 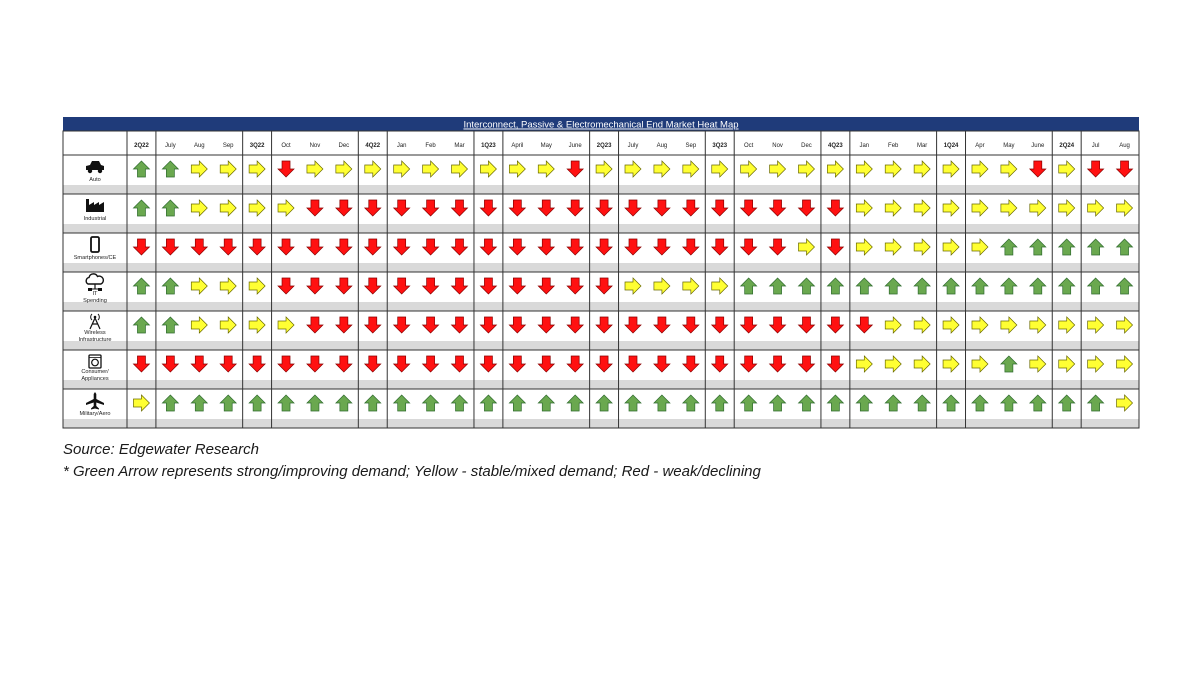 I want to click on antenna-waves, so click(x=95, y=317).